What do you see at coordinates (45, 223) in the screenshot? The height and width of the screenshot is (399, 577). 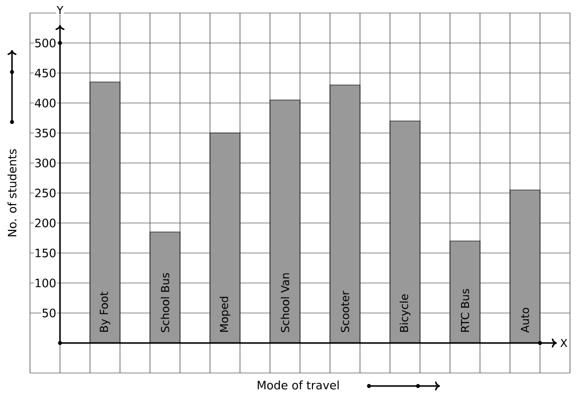 I see `y-tick-label: 200` at bounding box center [45, 223].